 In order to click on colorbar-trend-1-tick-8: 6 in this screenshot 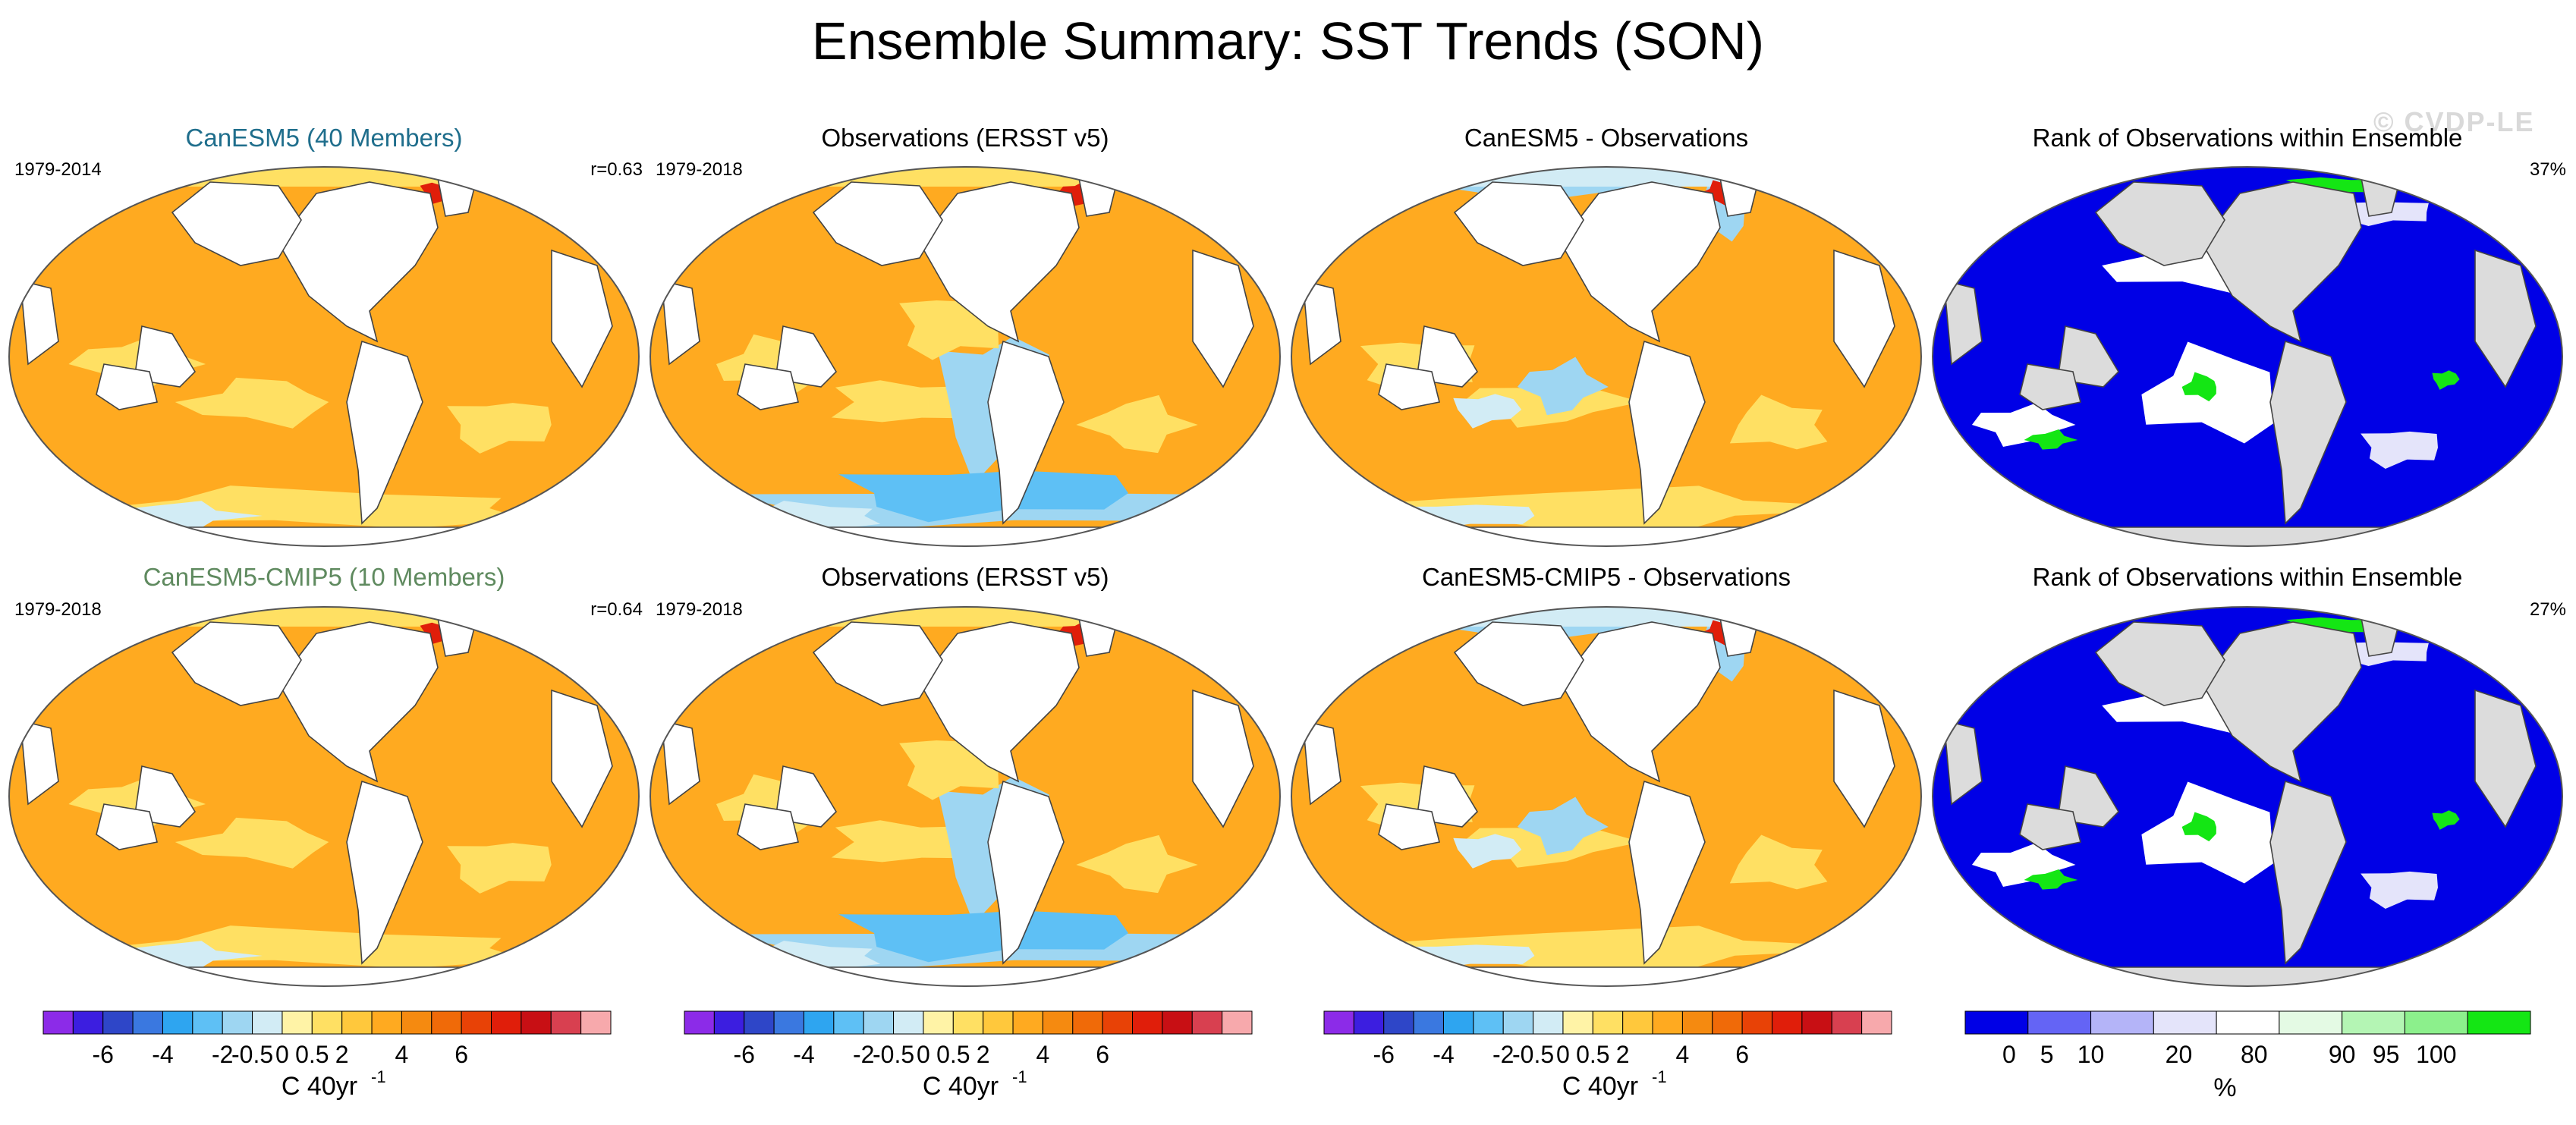, I will do `click(461, 1054)`.